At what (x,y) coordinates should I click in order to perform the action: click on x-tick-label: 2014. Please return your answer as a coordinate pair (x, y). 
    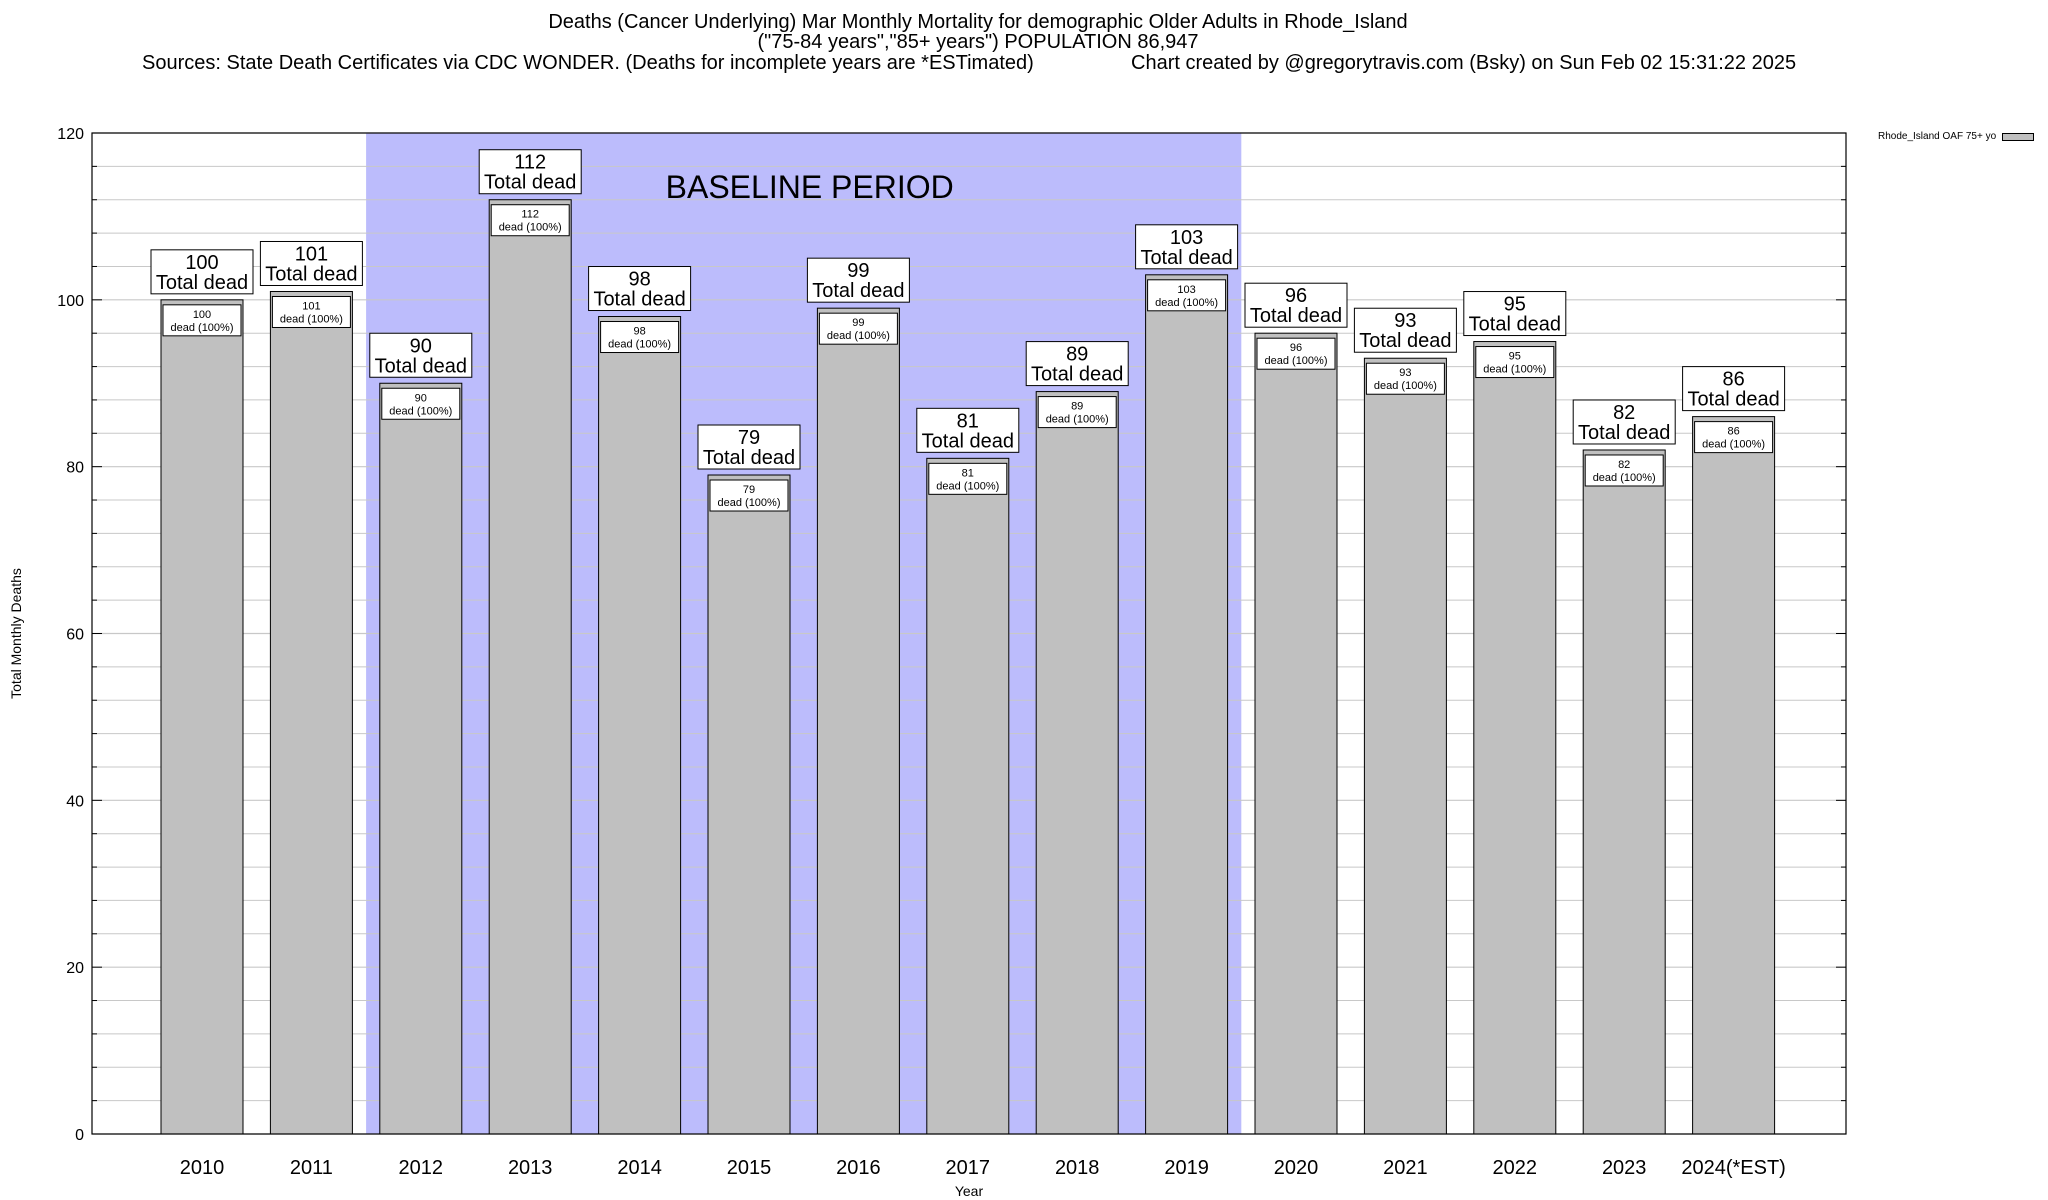
    Looking at the image, I should click on (639, 1168).